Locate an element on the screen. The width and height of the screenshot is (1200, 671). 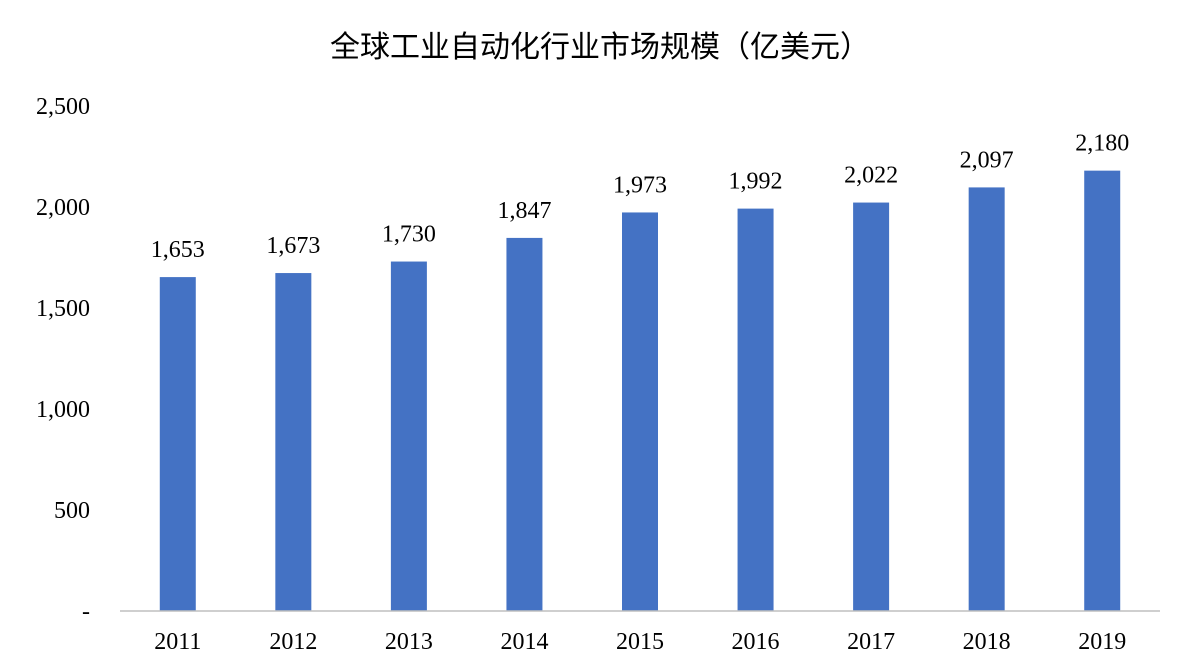
y-tick-label: - is located at coordinates (86, 612).